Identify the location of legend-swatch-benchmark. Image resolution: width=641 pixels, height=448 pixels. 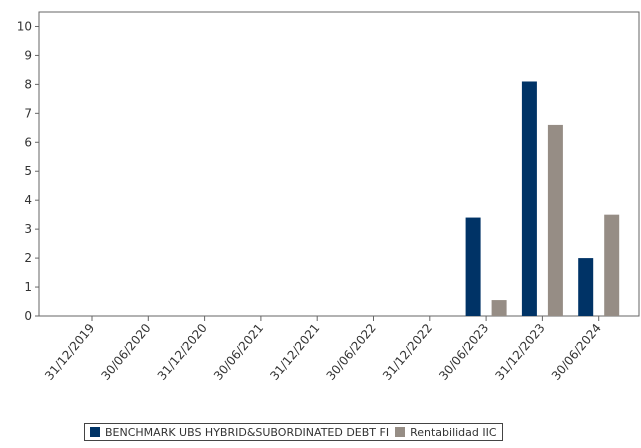
(95, 432).